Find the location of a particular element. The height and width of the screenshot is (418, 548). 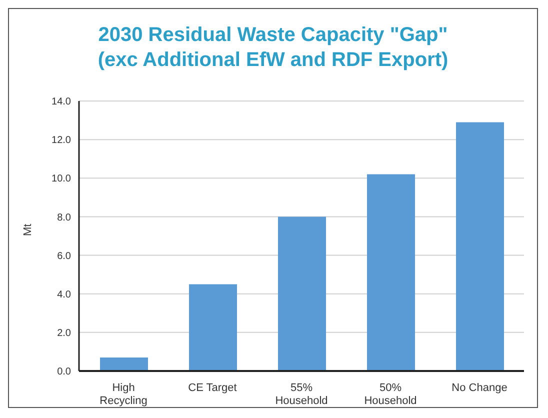

y-tick-label: 10.0 is located at coordinates (62, 179).